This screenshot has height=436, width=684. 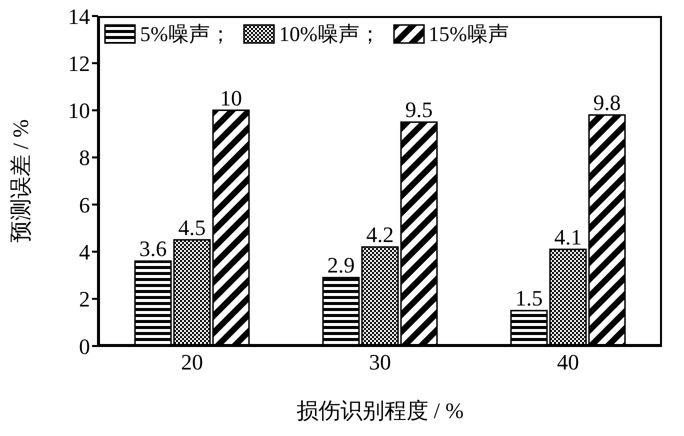 What do you see at coordinates (84, 157) in the screenshot?
I see `y-tick-label: 8` at bounding box center [84, 157].